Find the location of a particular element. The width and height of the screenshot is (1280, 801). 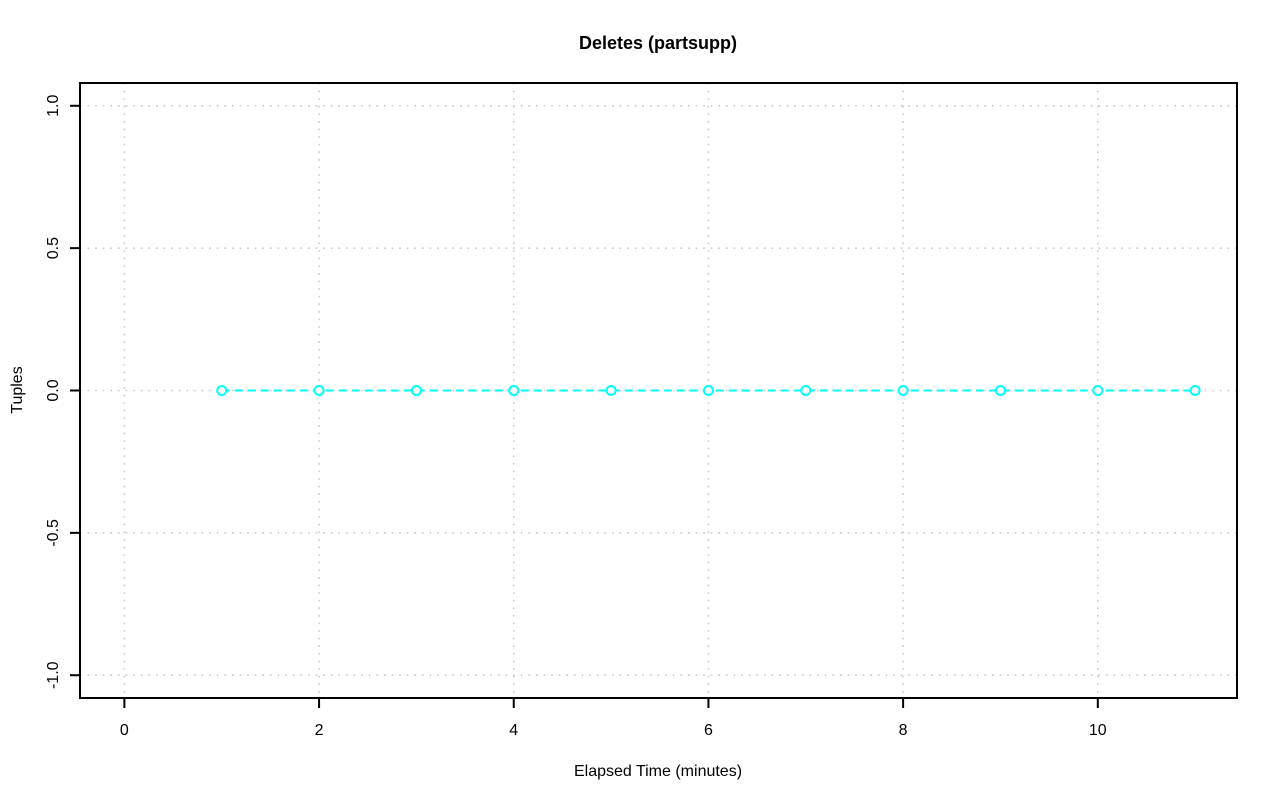

y-tick-label: 0.0 is located at coordinates (53, 390).